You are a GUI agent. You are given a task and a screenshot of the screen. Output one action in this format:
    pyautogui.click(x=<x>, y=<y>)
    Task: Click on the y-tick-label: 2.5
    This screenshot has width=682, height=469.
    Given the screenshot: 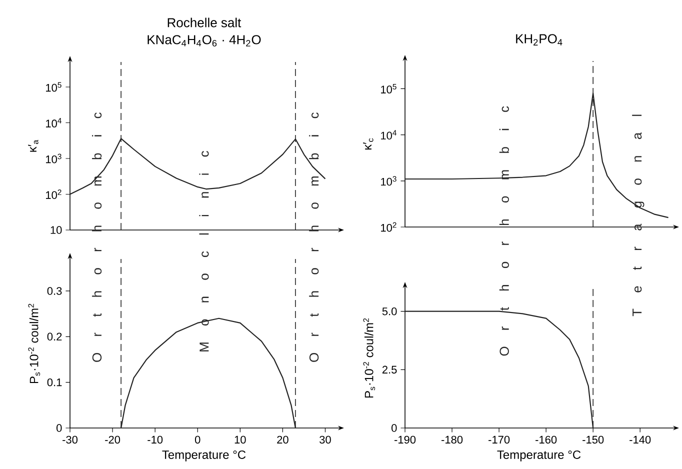 What is the action you would take?
    pyautogui.click(x=389, y=370)
    